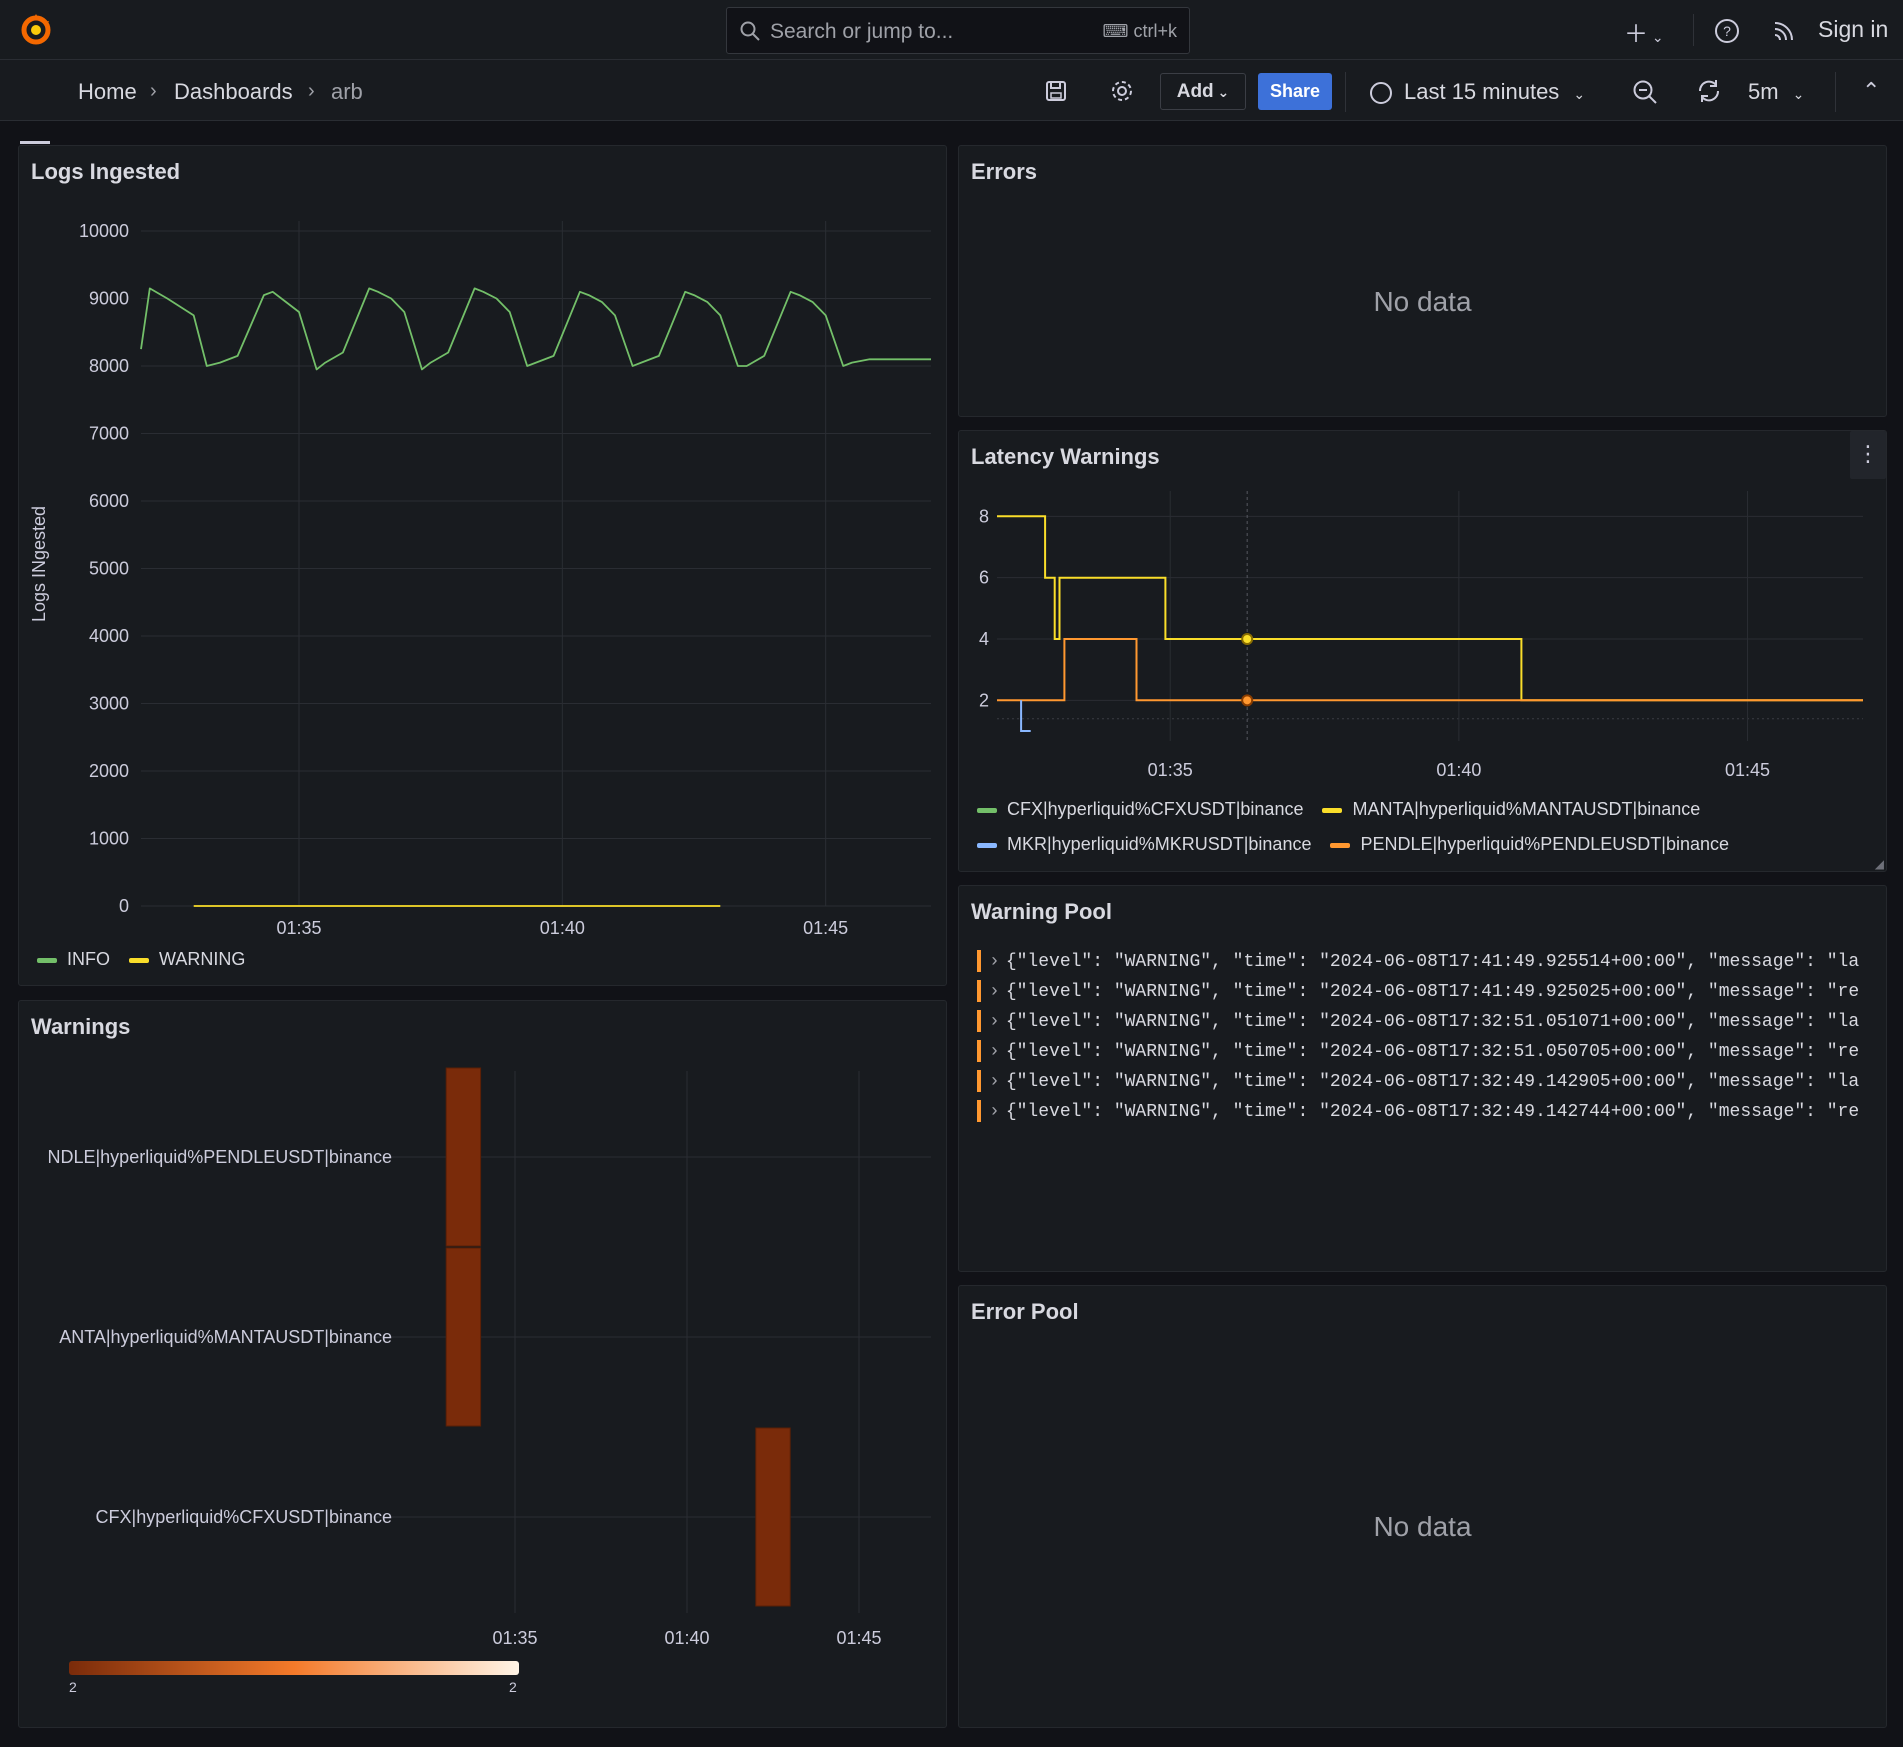 Image resolution: width=1903 pixels, height=1747 pixels. What do you see at coordinates (109, 501) in the screenshot?
I see `y-tick-label: 6000` at bounding box center [109, 501].